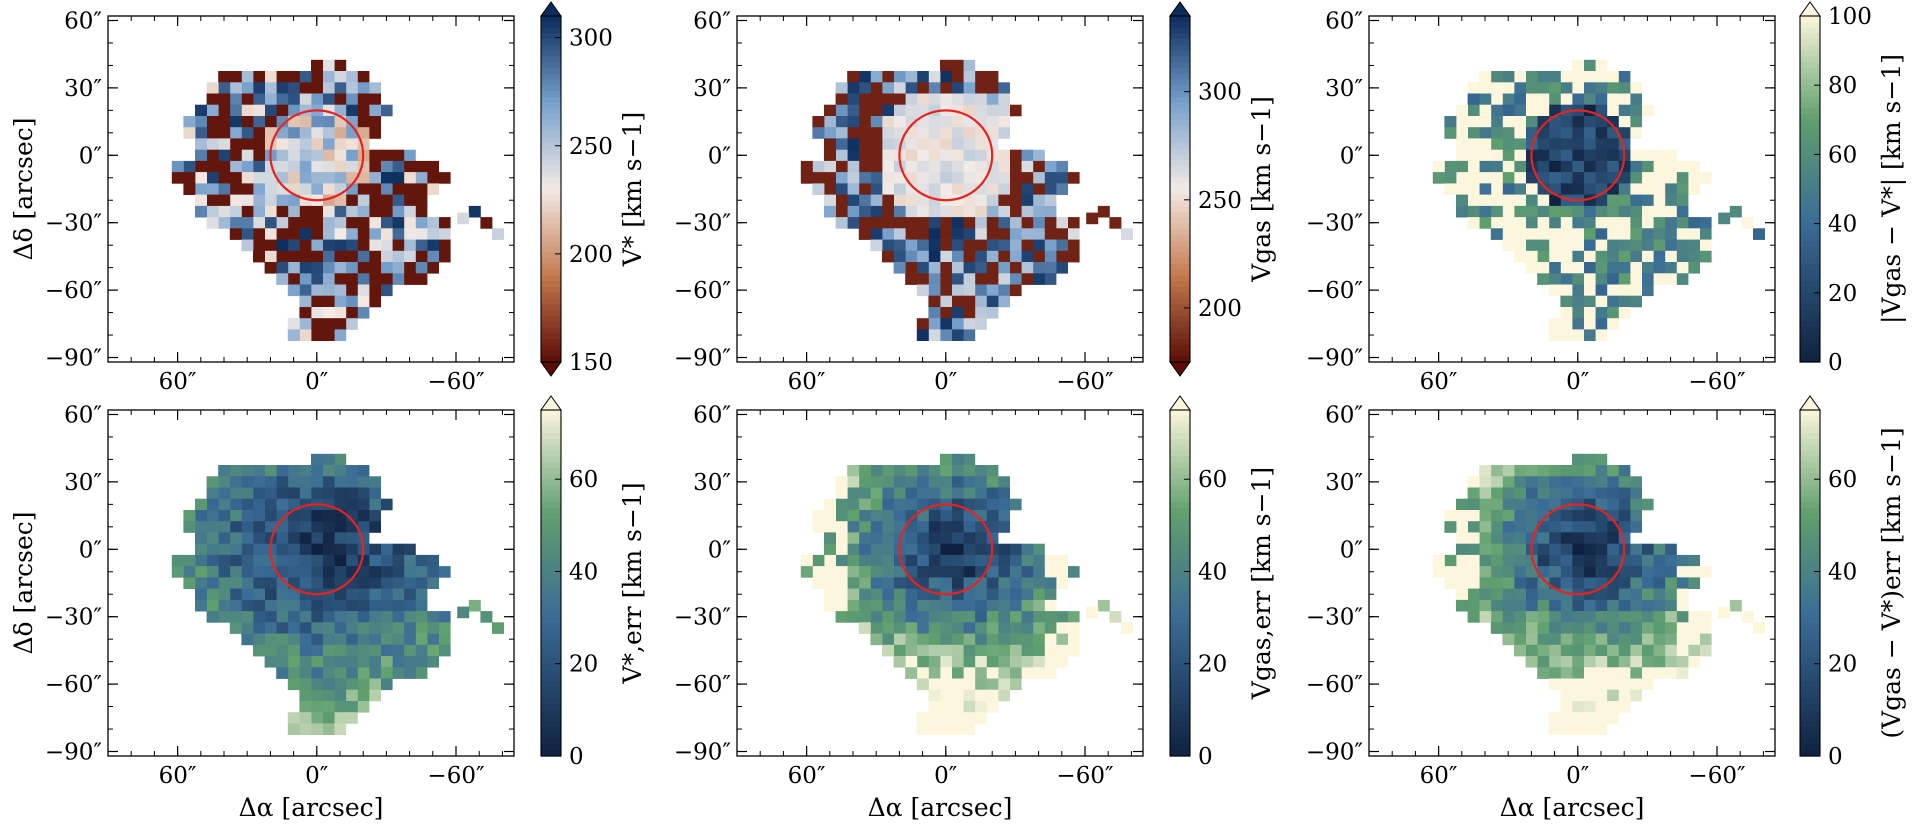 This screenshot has height=836, width=1914. What do you see at coordinates (1842, 294) in the screenshot?
I see `colorbar-tick-label: 20` at bounding box center [1842, 294].